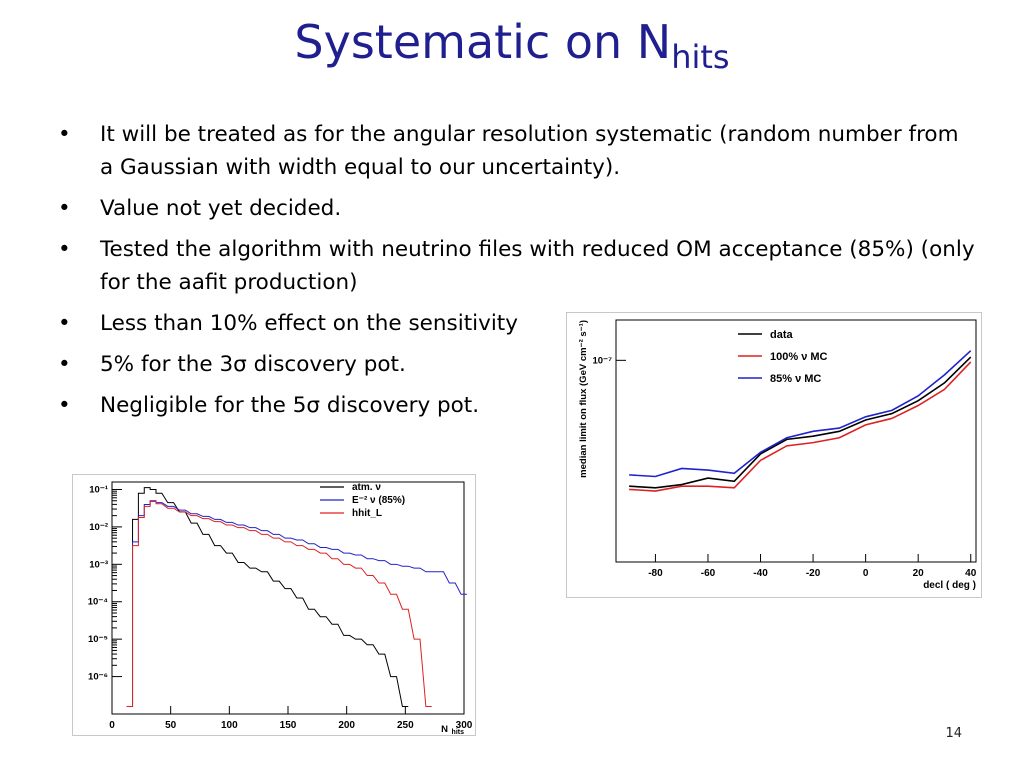  I want to click on sensitivity-legend: data 100% ν MC 85% ν MC, so click(783, 357).